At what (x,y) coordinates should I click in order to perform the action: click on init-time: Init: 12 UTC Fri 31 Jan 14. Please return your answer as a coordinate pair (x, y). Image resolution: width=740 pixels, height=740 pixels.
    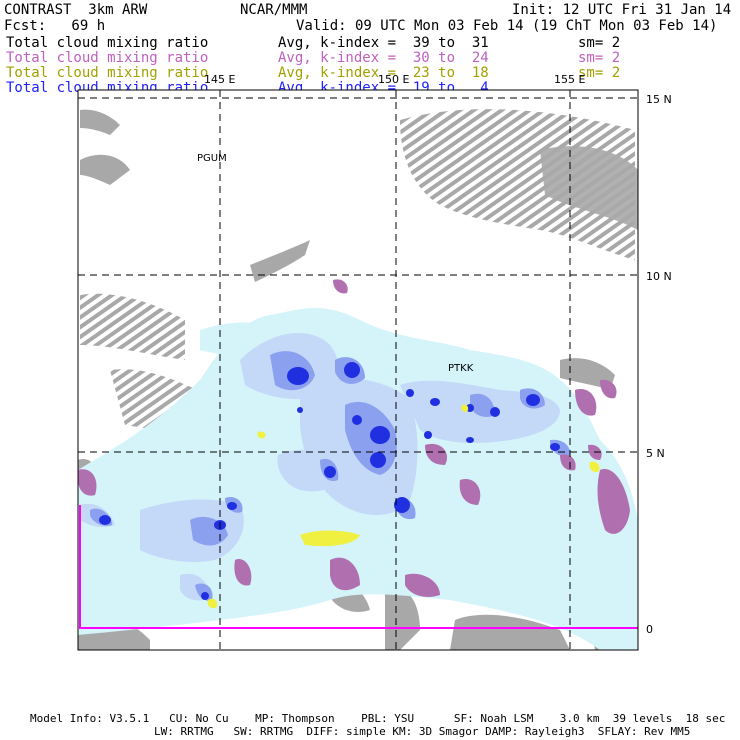
    Looking at the image, I should click on (622, 10).